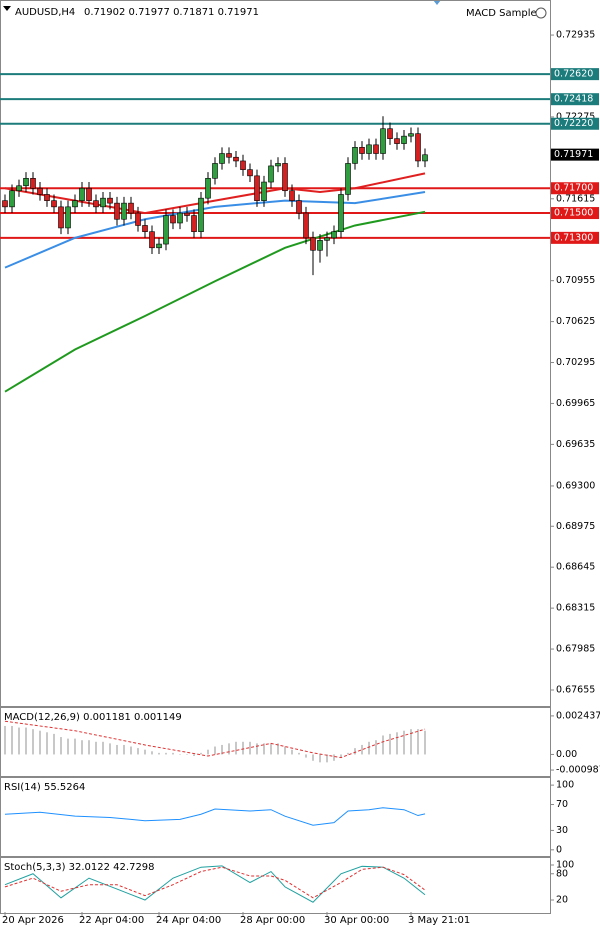 The width and height of the screenshot is (600, 927). What do you see at coordinates (7, 8) in the screenshot?
I see `symbol-menu-arrow` at bounding box center [7, 8].